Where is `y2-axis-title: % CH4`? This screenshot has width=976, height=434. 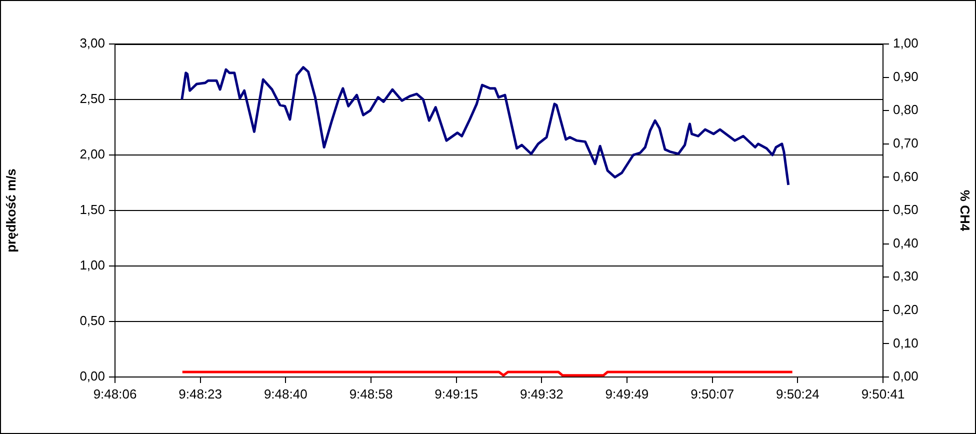
y2-axis-title: % CH4 is located at coordinates (965, 211).